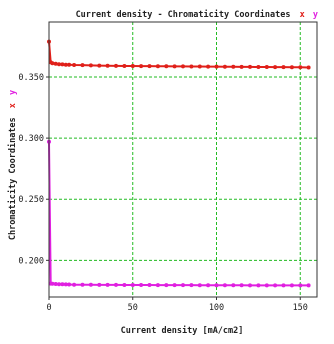 This screenshot has width=334, height=344. Describe the element at coordinates (302, 15) in the screenshot. I see `chart-title-x-mark: x` at that location.